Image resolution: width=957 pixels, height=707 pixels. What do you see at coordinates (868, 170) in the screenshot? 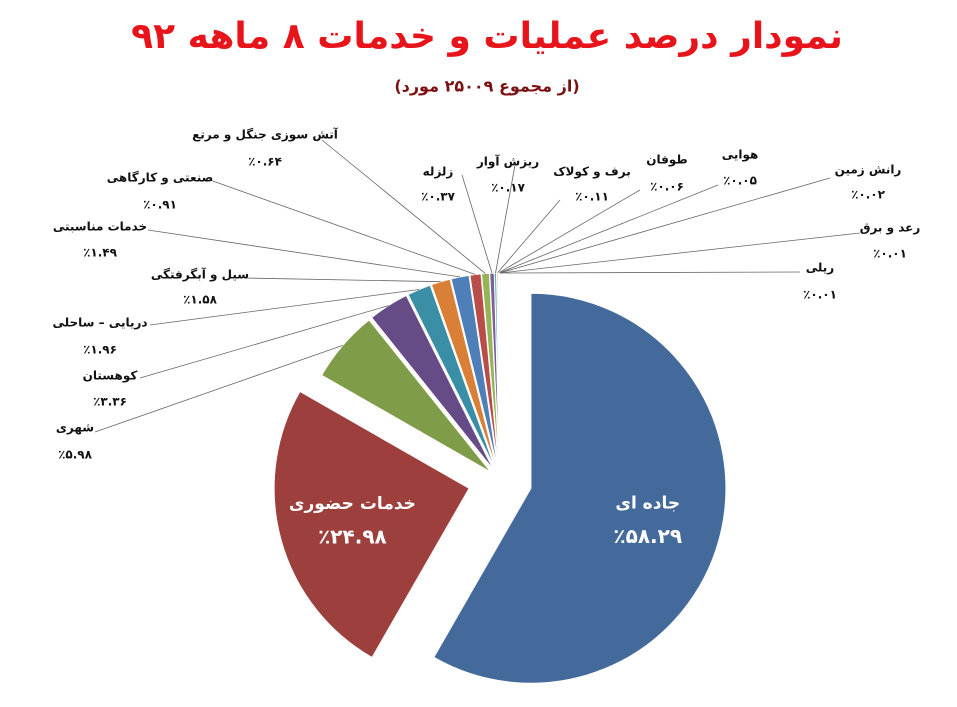
I see `category-label: رانش زمین` at bounding box center [868, 170].